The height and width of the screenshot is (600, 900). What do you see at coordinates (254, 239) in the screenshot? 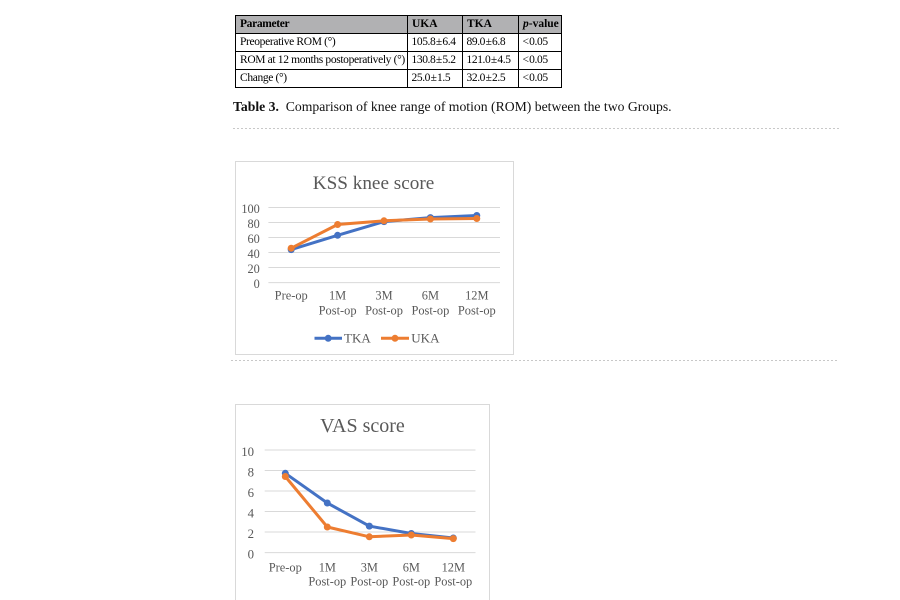
I see `svg-text: 60` at bounding box center [254, 239].